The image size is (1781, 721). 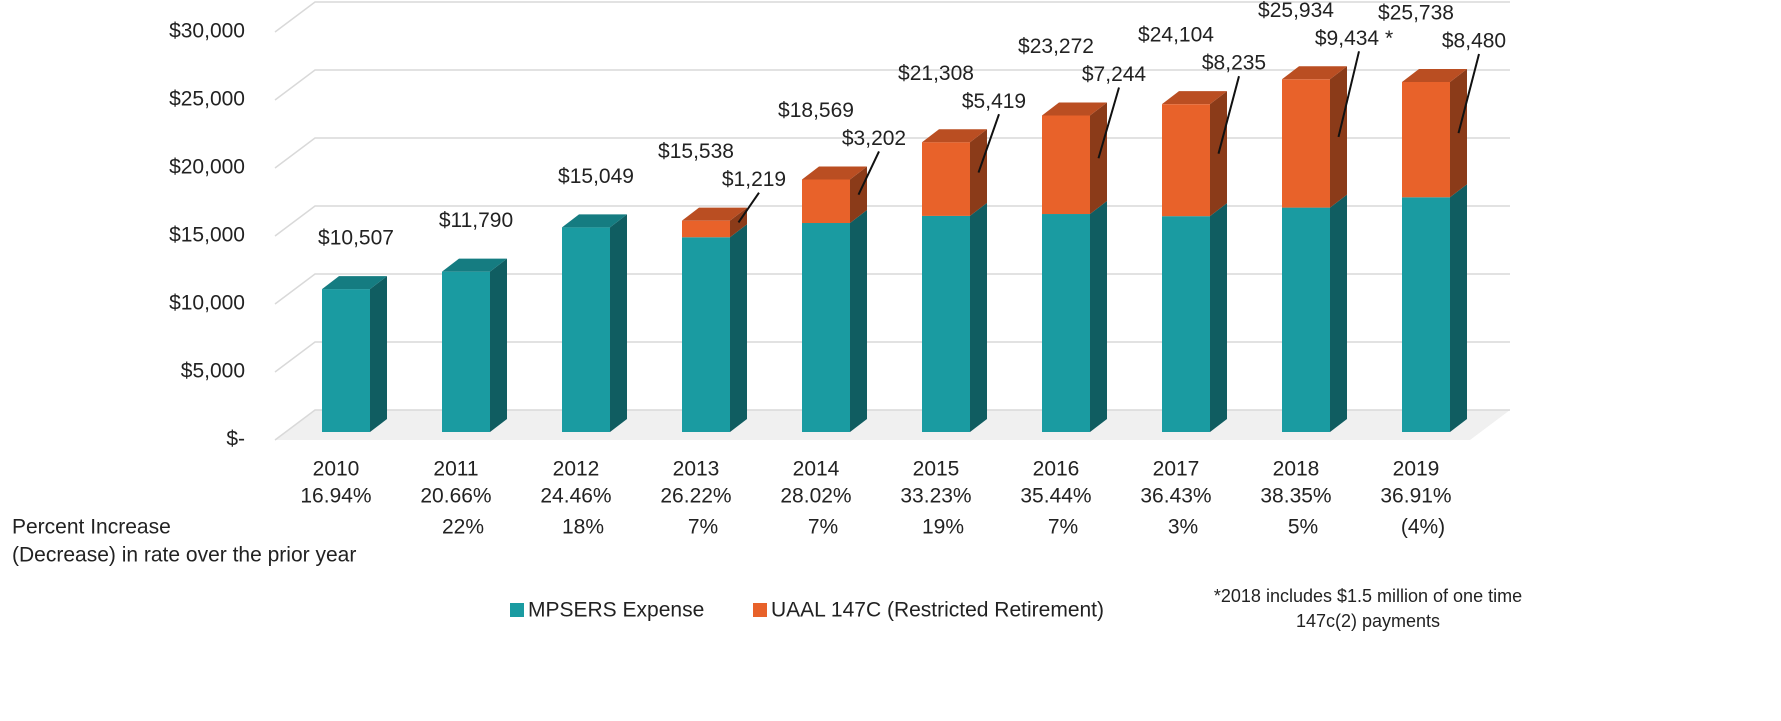 I want to click on percent-change-label: 22%, so click(x=463, y=527).